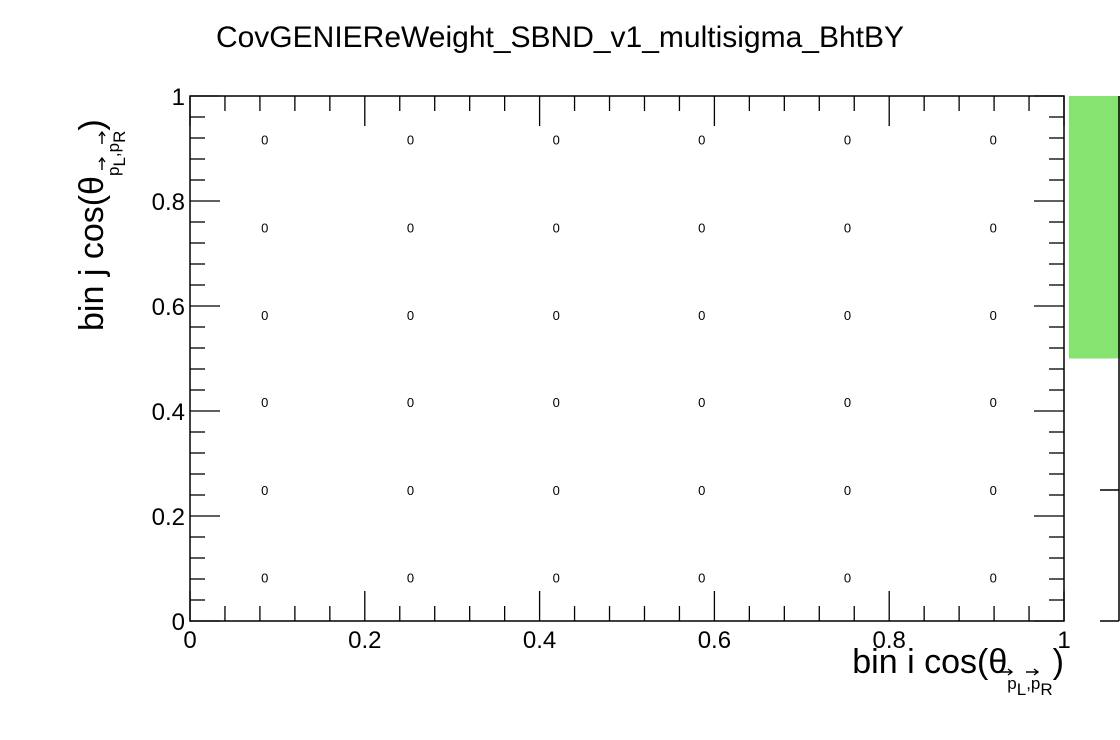 Image resolution: width=1120 pixels, height=740 pixels. Describe the element at coordinates (168, 360) in the screenshot. I see `y-axis-tick-labels: 0 0.2 0.4 0.6 0.8 1` at that location.